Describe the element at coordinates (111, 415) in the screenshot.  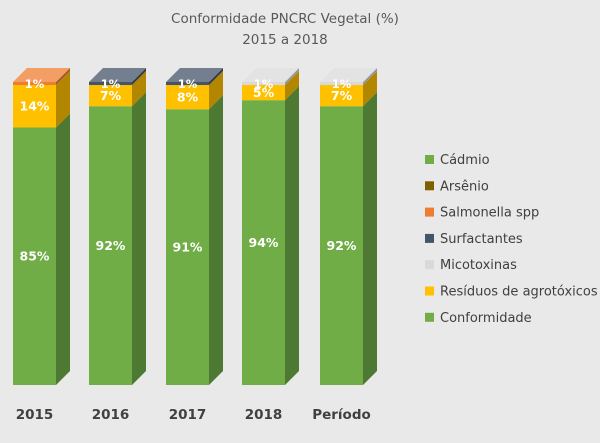
I see `x-tick-label: 2016` at that location.